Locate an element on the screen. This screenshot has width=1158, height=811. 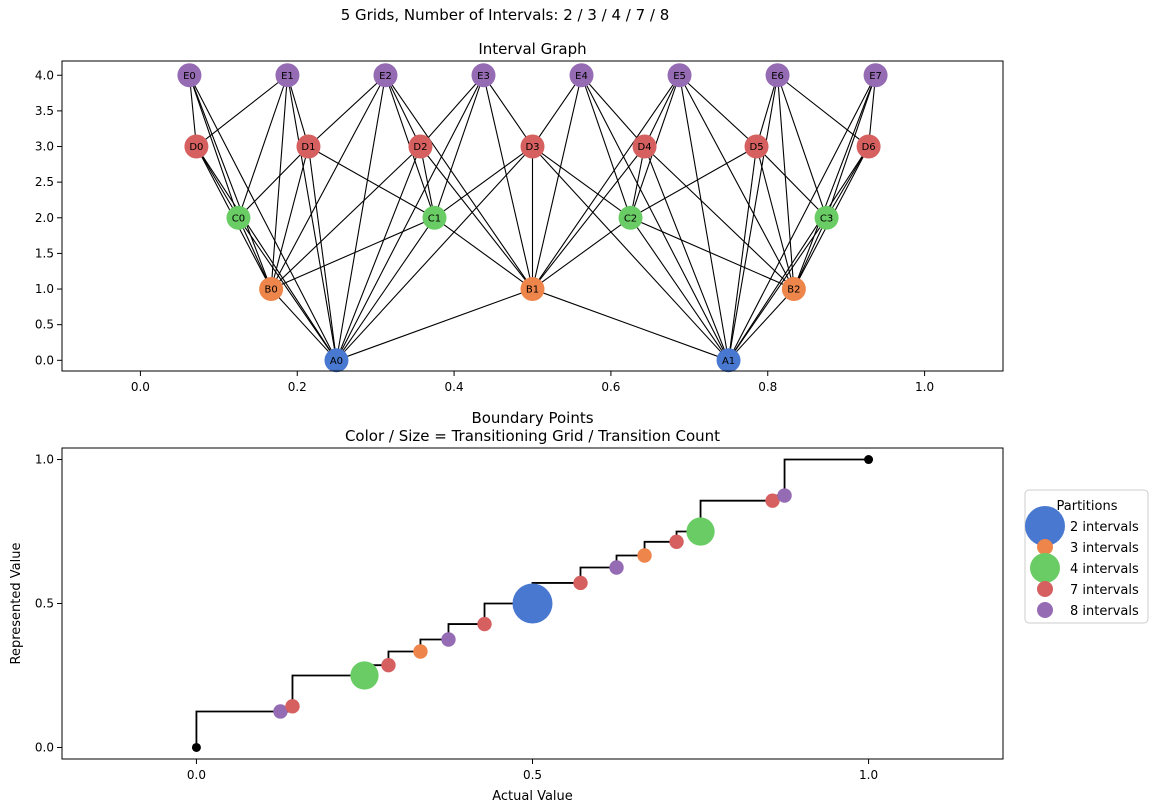
y-tick-label: 1.5 is located at coordinates (44, 253).